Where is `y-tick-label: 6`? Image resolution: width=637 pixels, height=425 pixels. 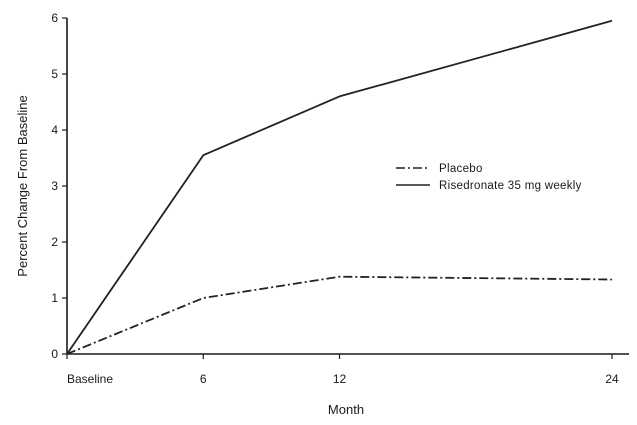 y-tick-label: 6 is located at coordinates (54, 18).